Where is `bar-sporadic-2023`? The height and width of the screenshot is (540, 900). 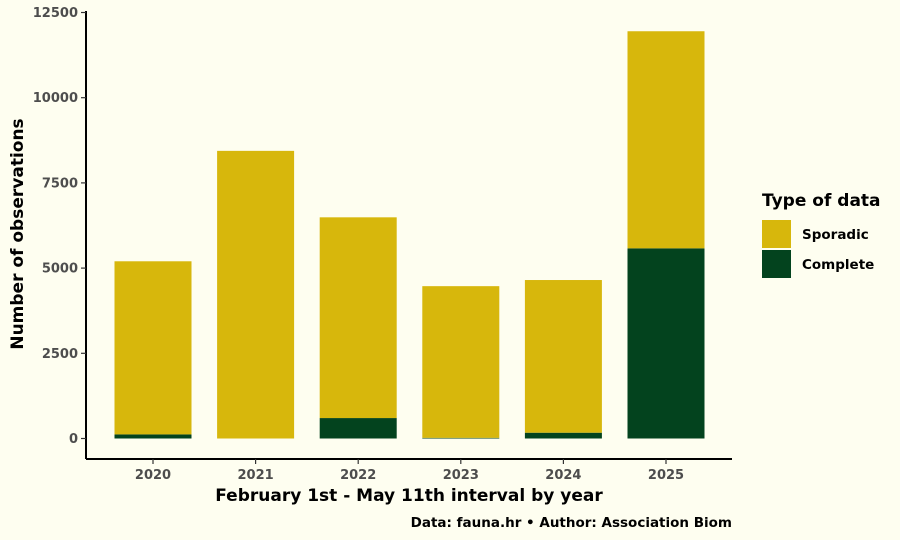 bar-sporadic-2023 is located at coordinates (461, 362).